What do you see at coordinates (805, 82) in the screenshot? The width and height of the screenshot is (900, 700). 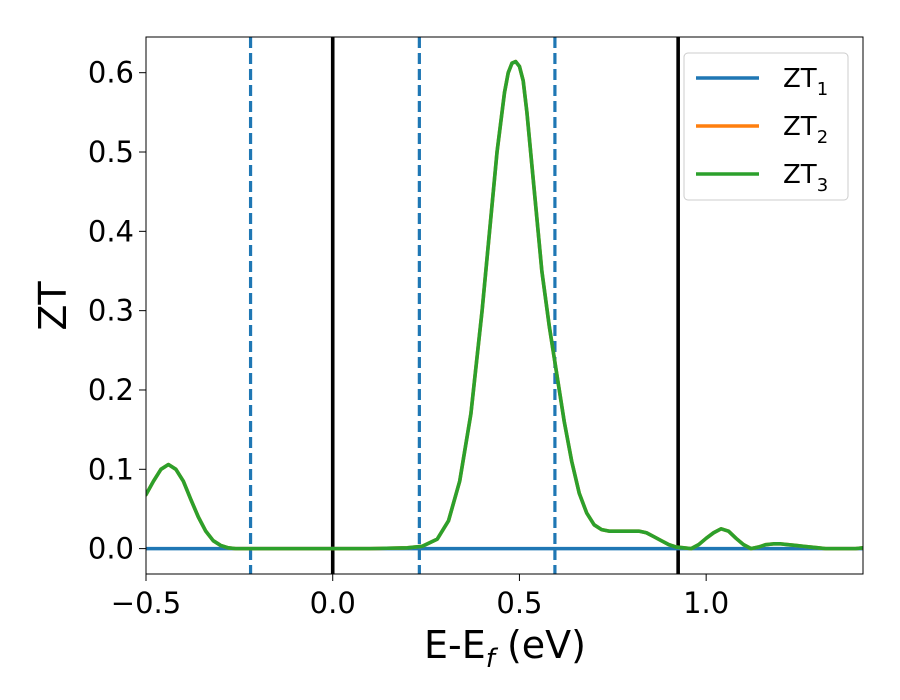 I see `legend-label-1: ZT1` at bounding box center [805, 82].